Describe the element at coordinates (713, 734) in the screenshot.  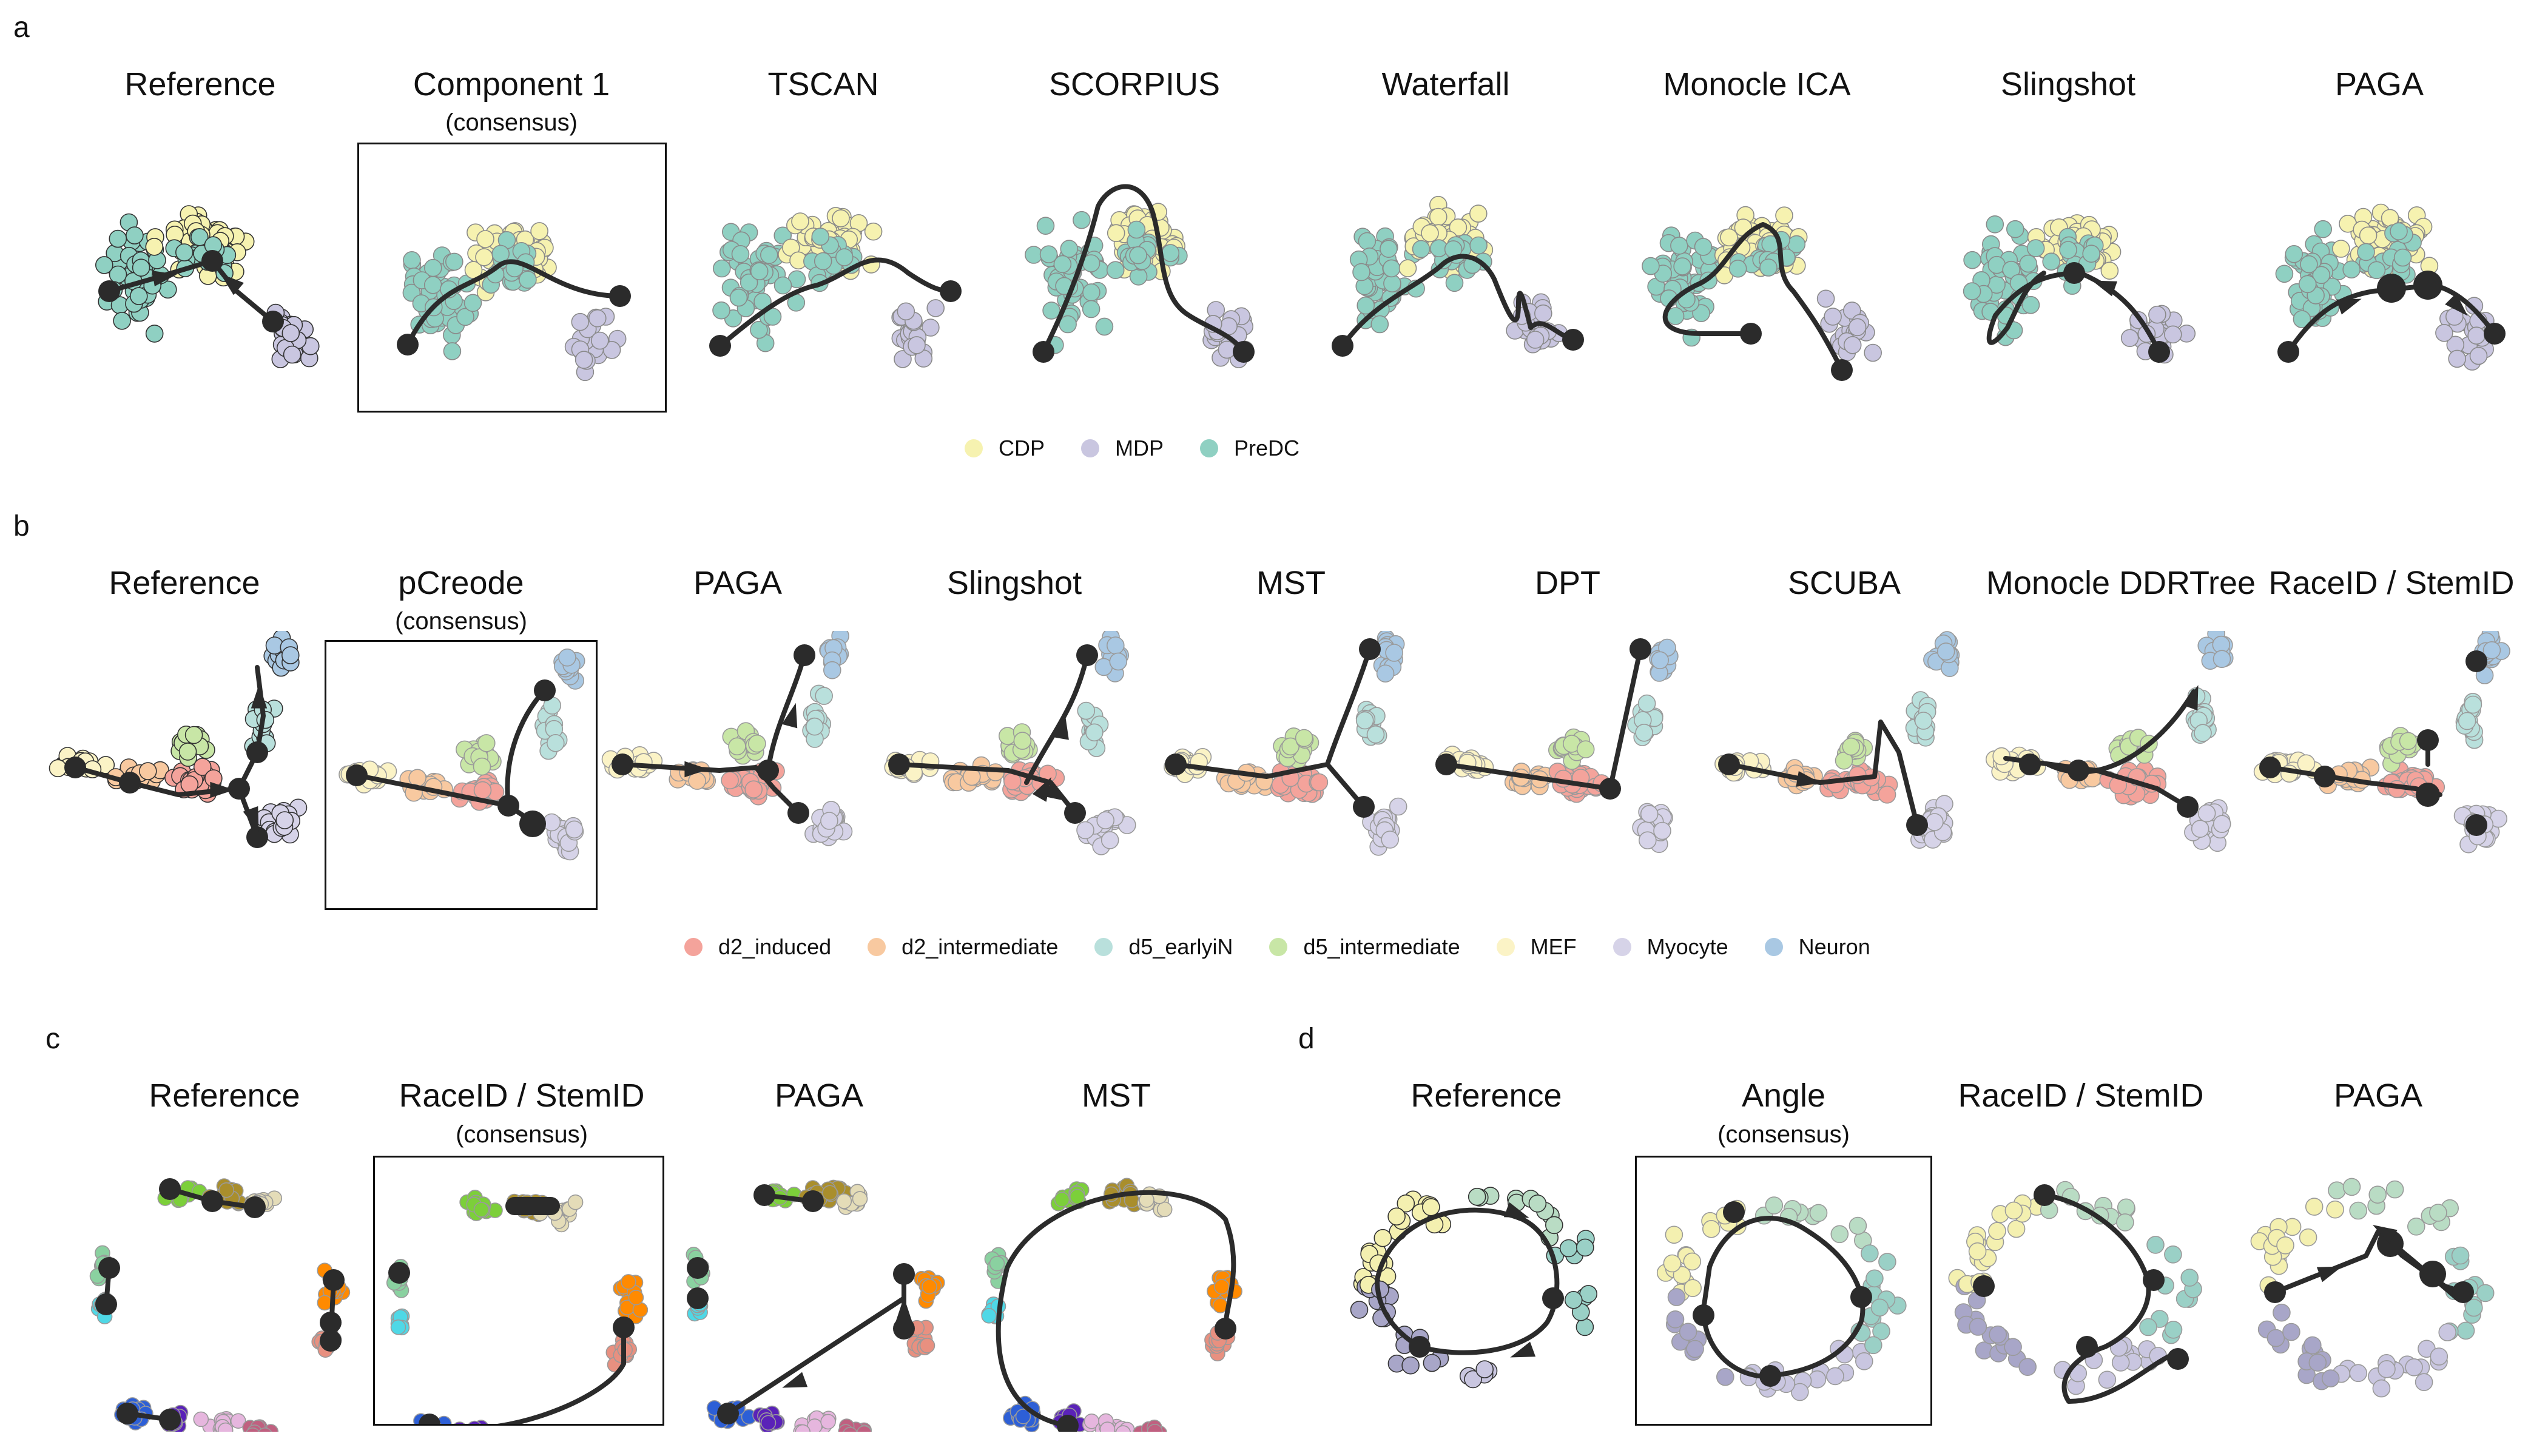
I see `trajectory-line` at that location.